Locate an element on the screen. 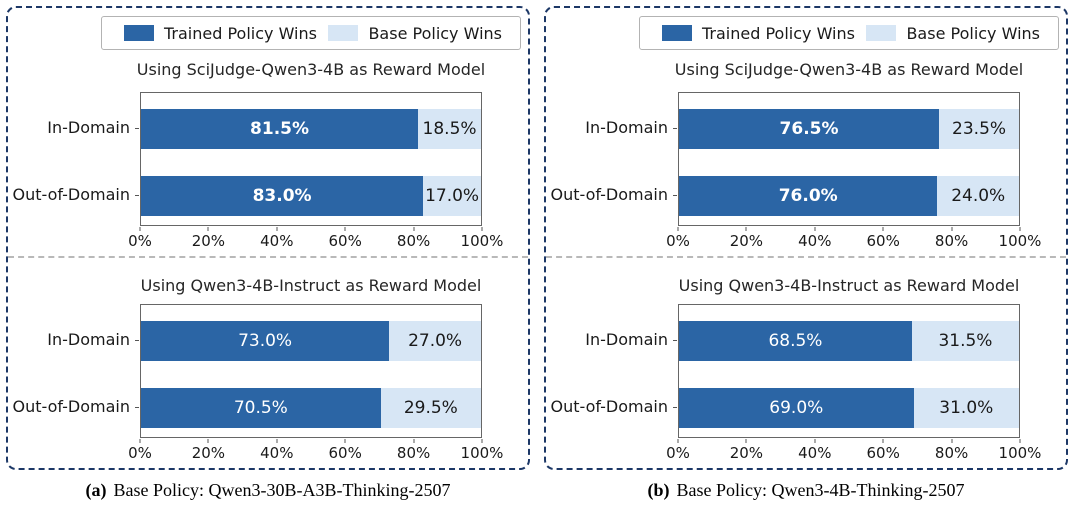 This screenshot has height=510, width=1080. bar-value-label: 18.5% is located at coordinates (449, 129).